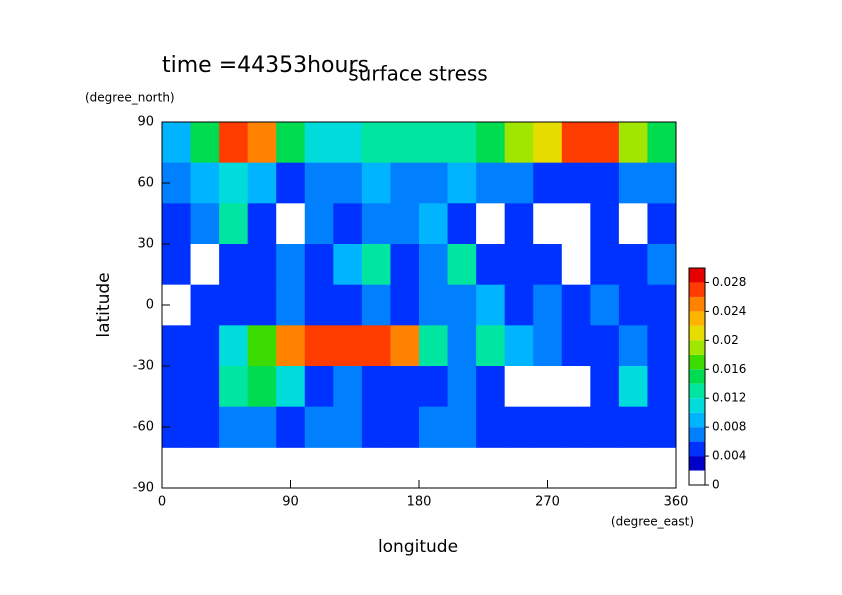 The width and height of the screenshot is (842, 595). Describe the element at coordinates (729, 369) in the screenshot. I see `colorbar-tick-label: 0.016` at that location.